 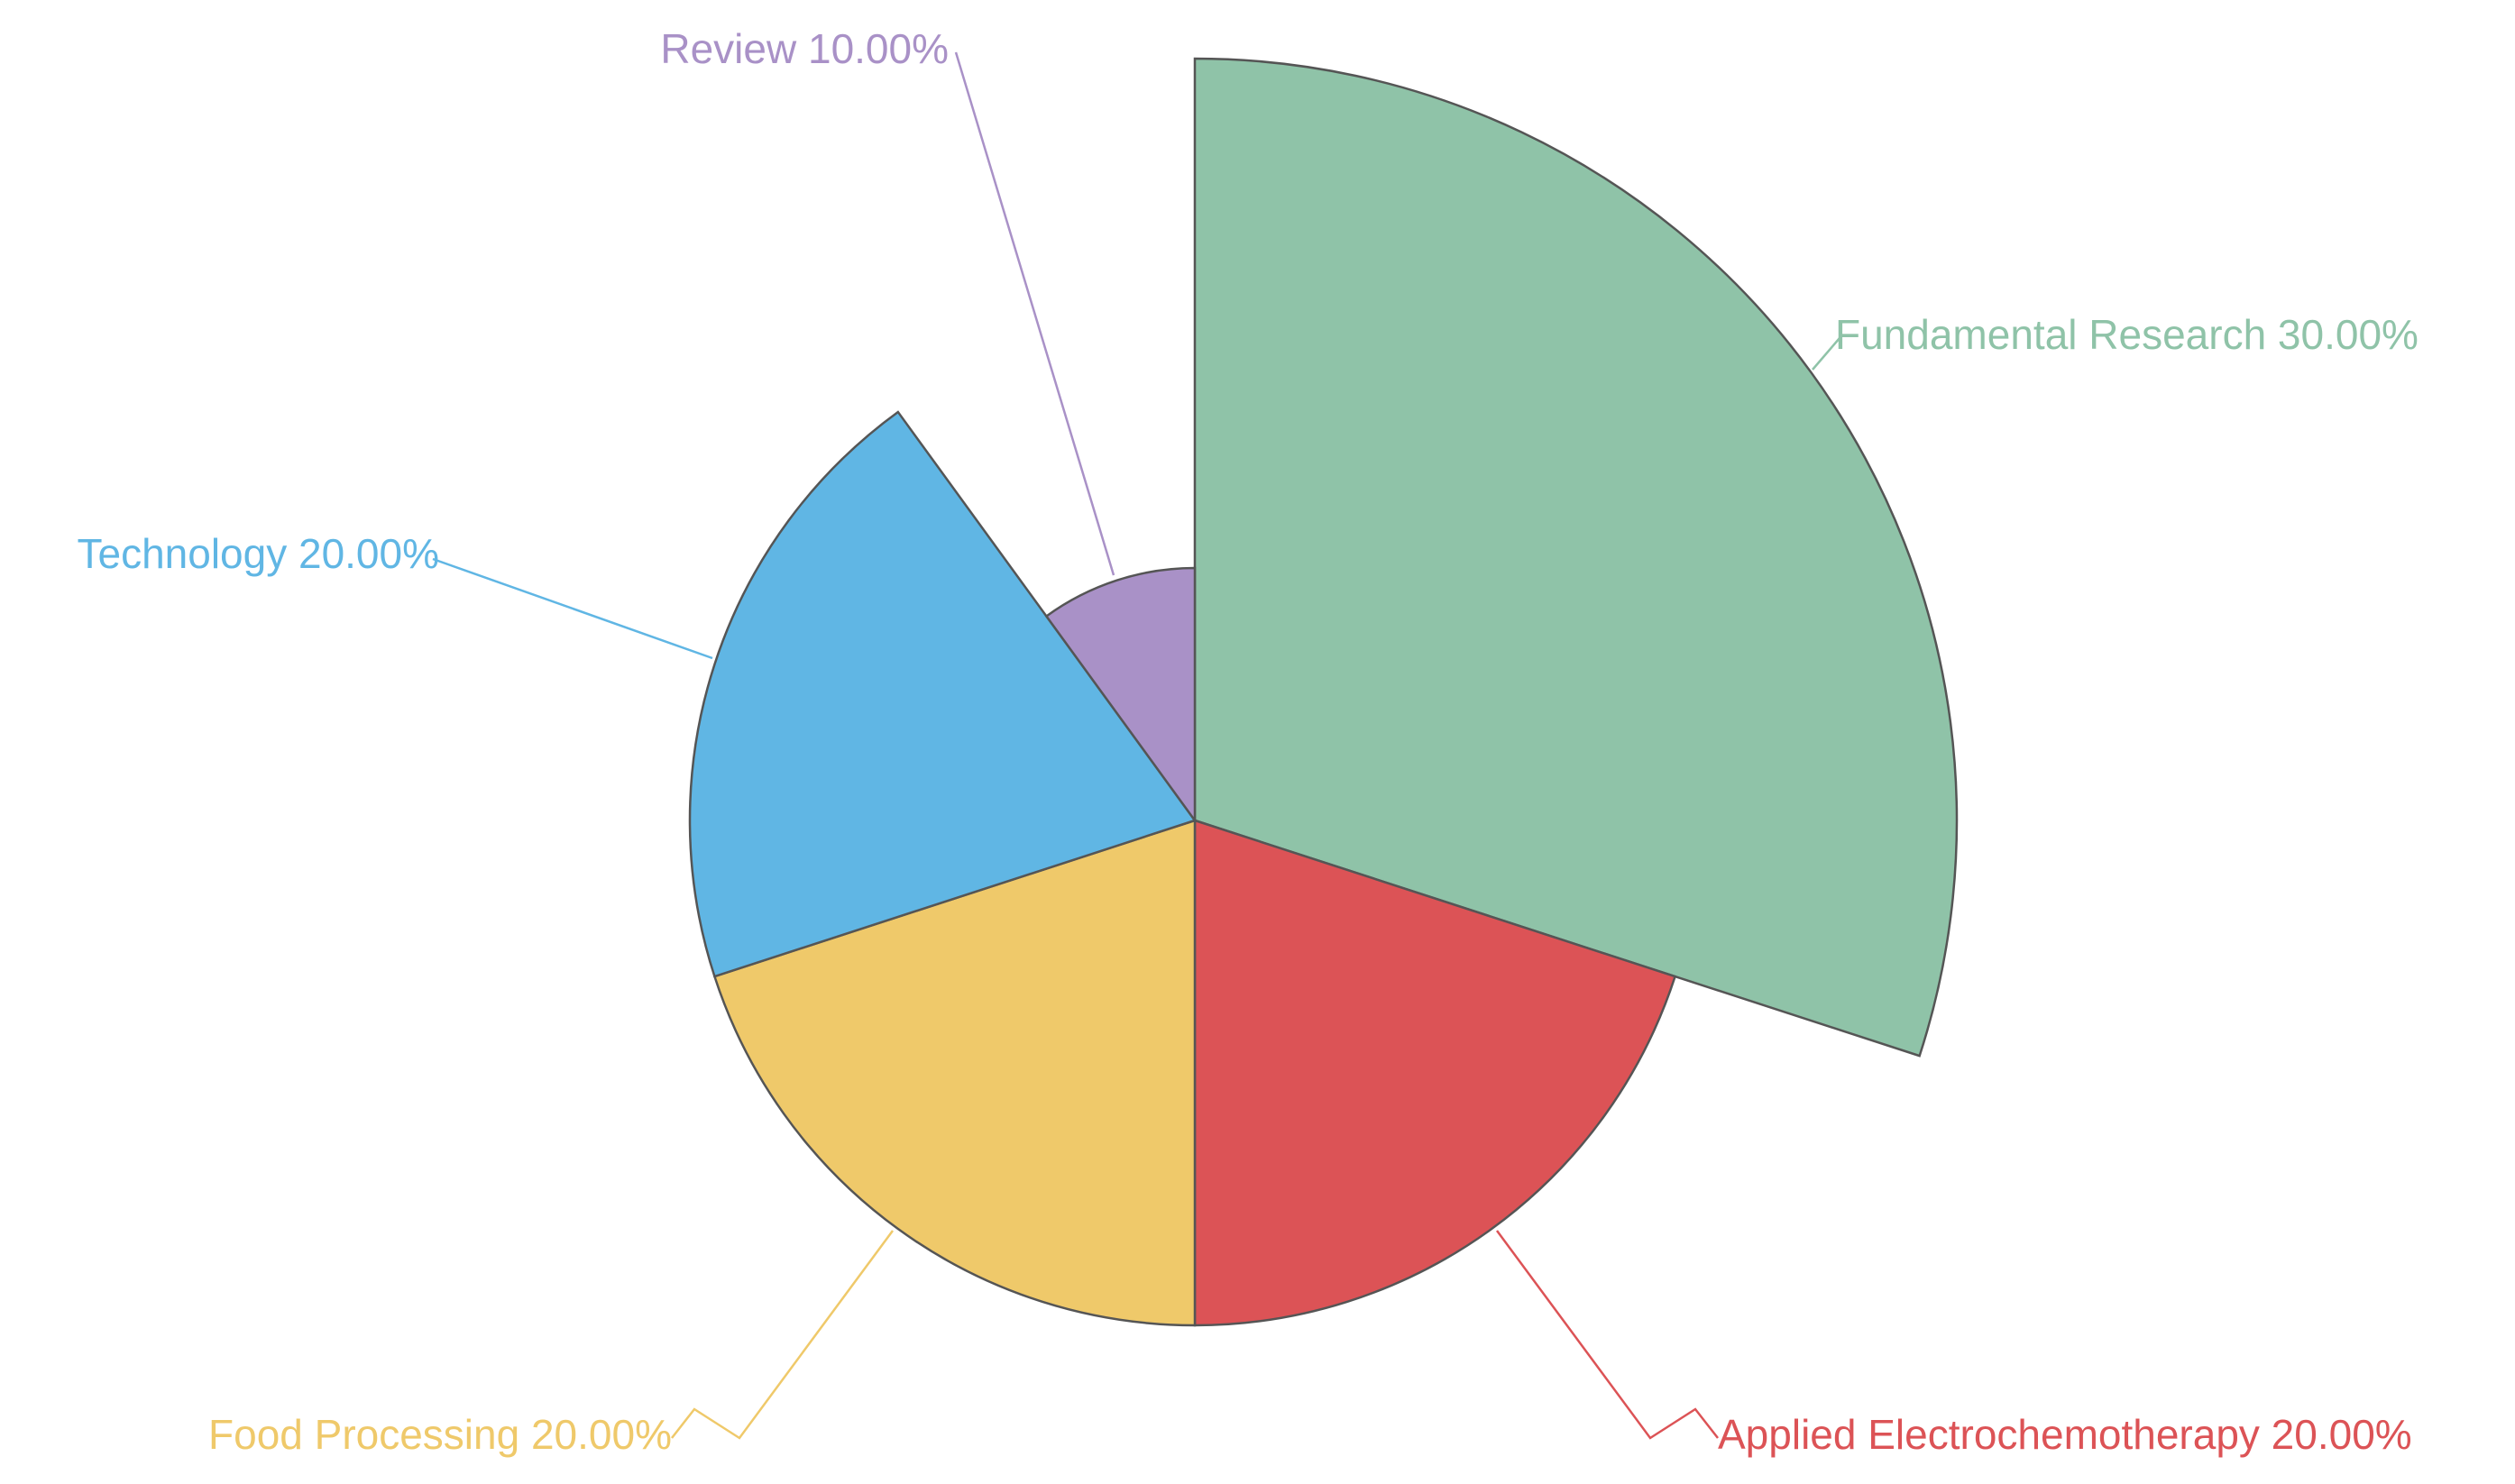 What do you see at coordinates (1034, 313) in the screenshot?
I see `leader-line-review` at bounding box center [1034, 313].